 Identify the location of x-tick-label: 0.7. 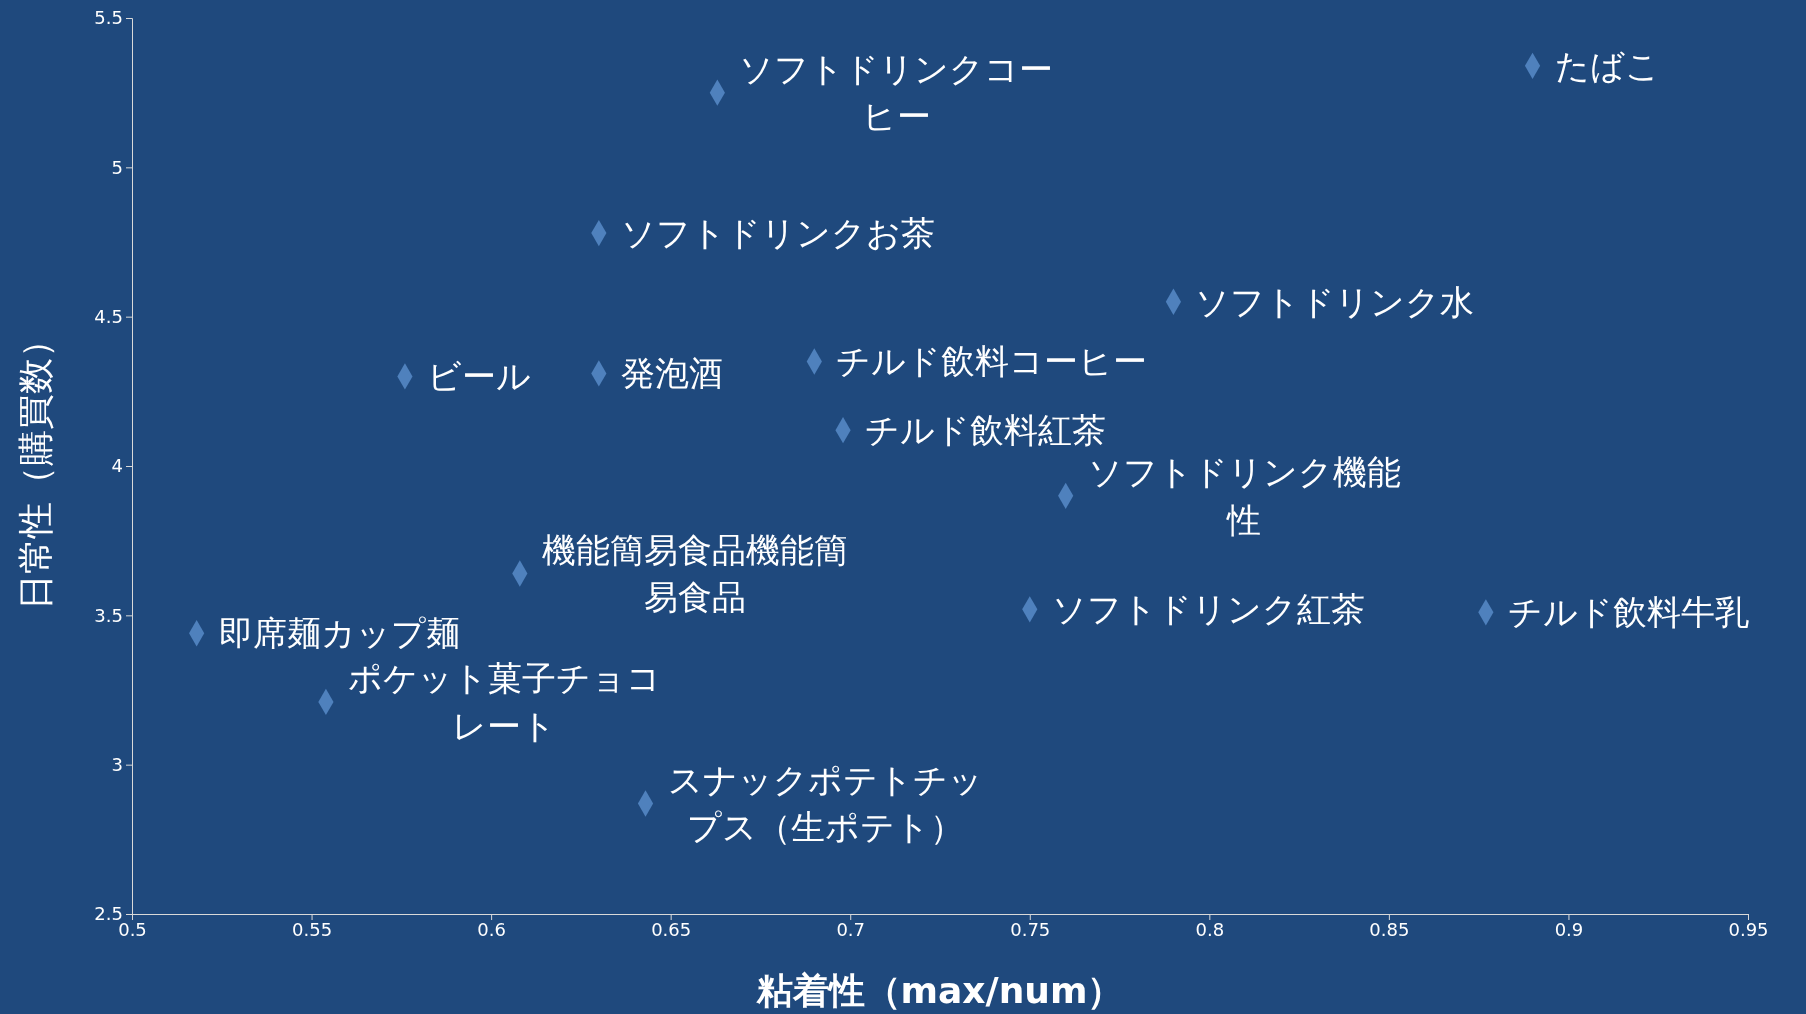
(851, 929).